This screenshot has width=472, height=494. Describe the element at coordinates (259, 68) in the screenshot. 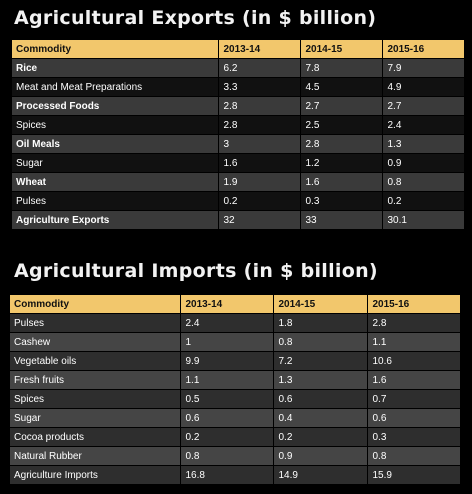

I see `value-cell: 6.2` at that location.